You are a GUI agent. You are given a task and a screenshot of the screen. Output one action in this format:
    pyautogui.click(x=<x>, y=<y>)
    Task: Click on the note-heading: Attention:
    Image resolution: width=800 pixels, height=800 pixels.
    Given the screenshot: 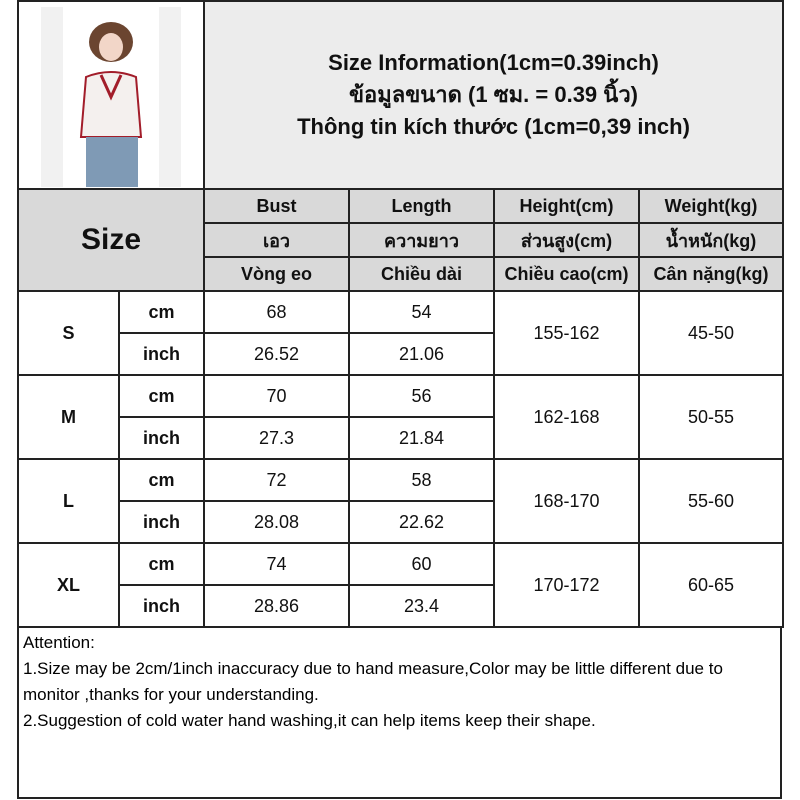 What is the action you would take?
    pyautogui.click(x=59, y=642)
    